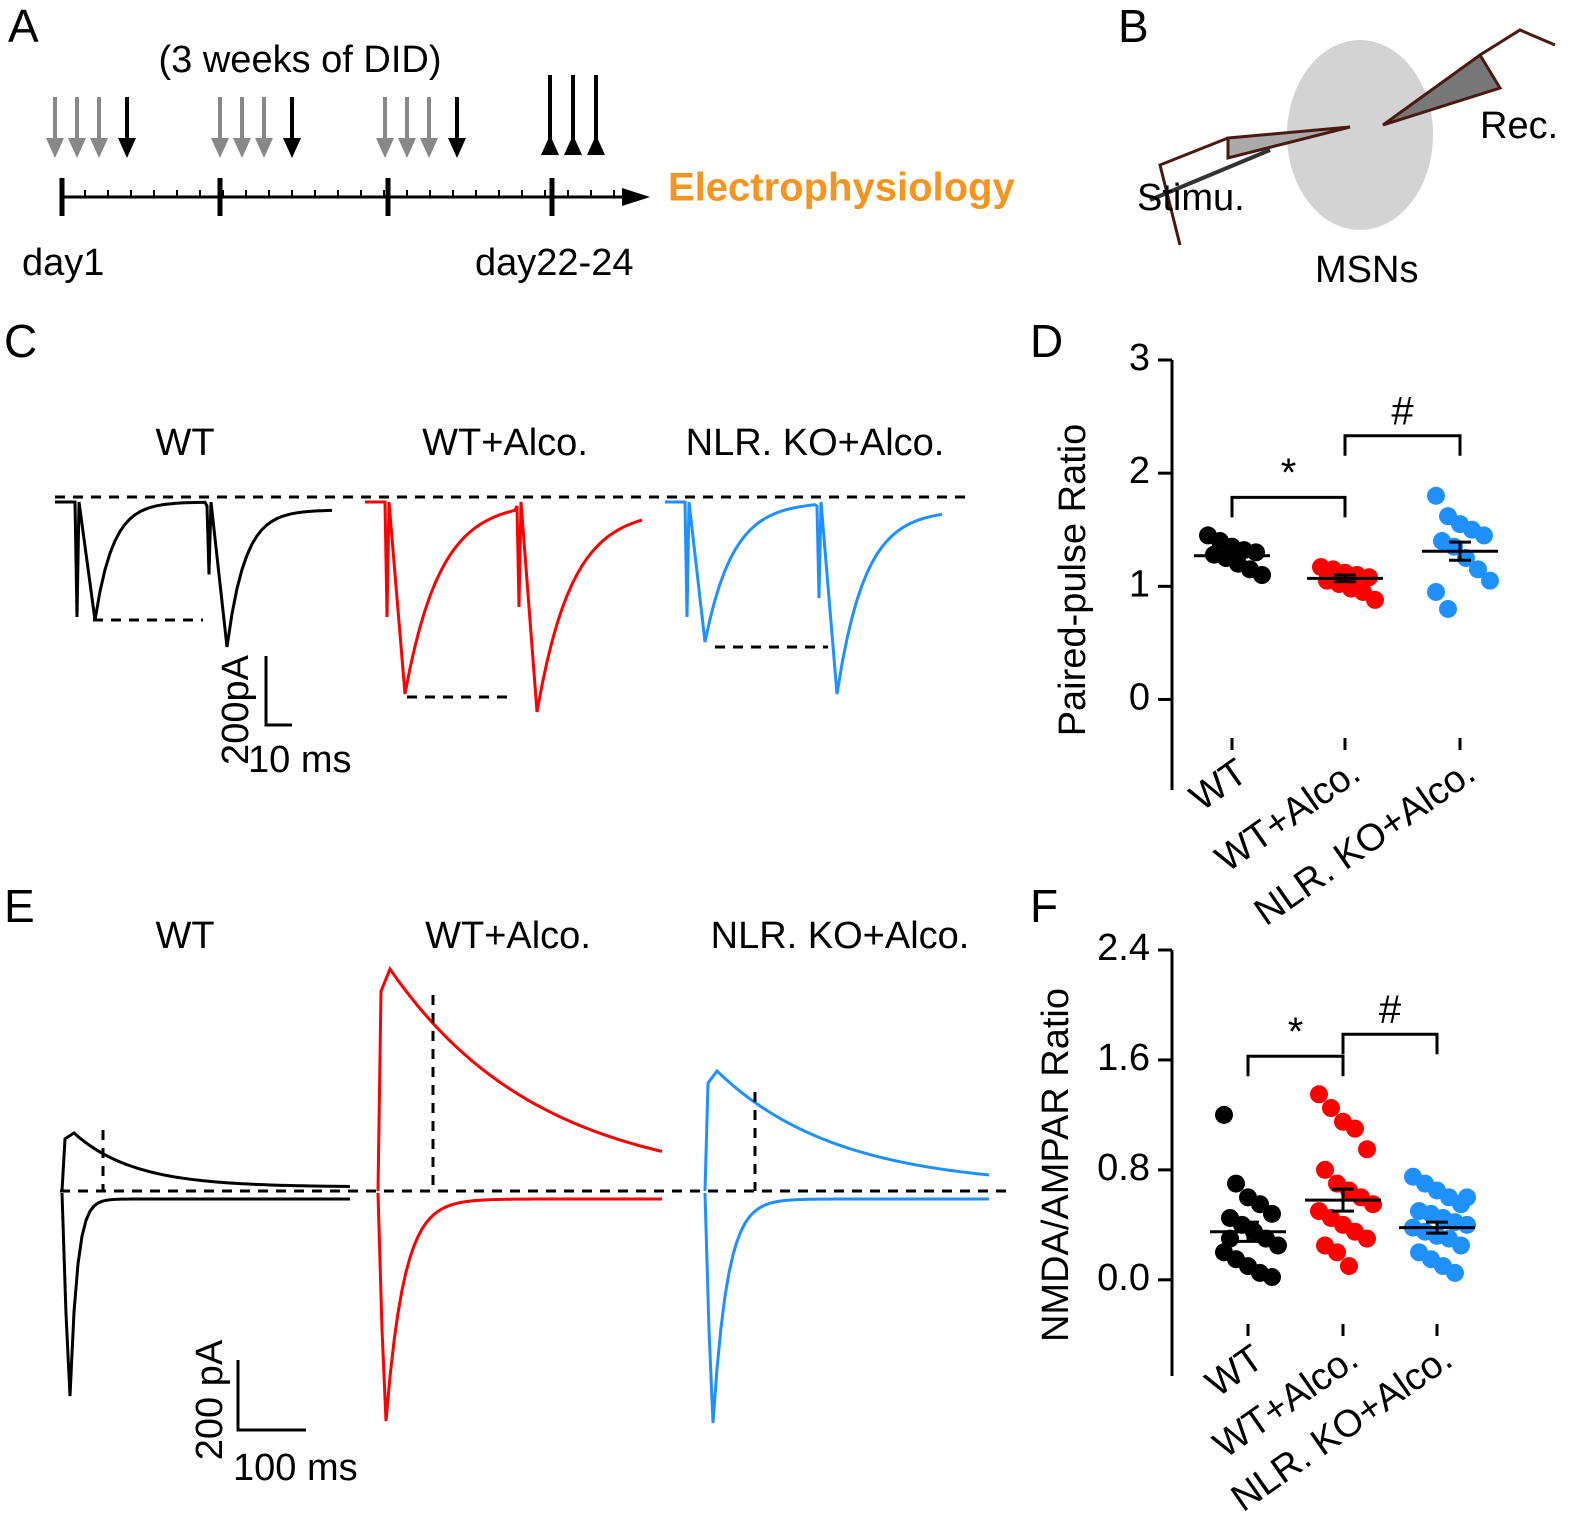 The image size is (1594, 1532). I want to click on y-tick-label: 0.8, so click(1123, 1168).